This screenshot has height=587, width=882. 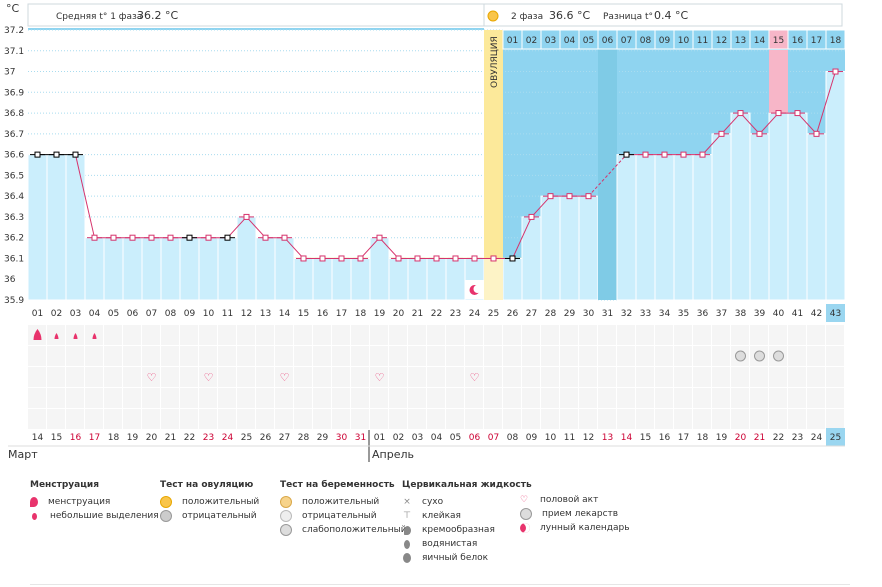 What do you see at coordinates (513, 314) in the screenshot?
I see `cycle-day-label: 26` at bounding box center [513, 314].